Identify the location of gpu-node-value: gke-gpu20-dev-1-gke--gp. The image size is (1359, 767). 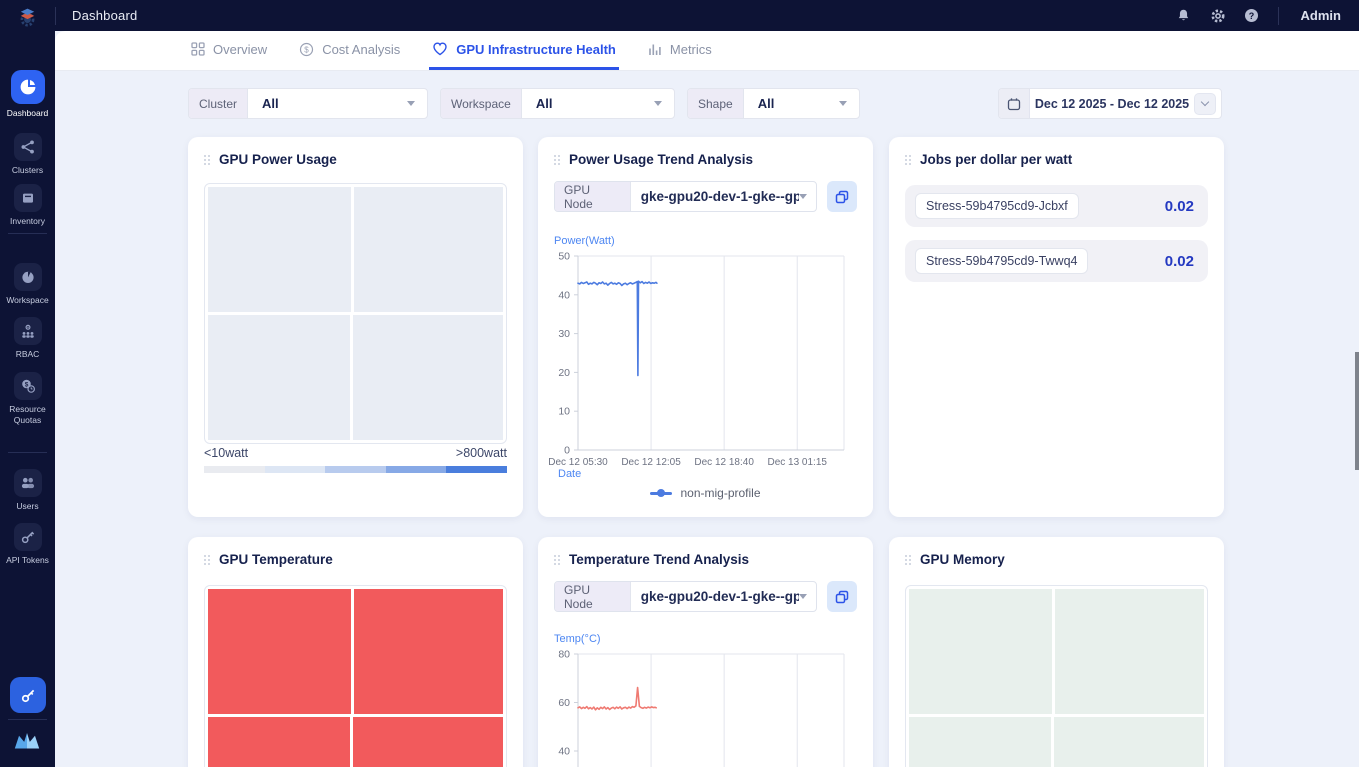
(719, 596).